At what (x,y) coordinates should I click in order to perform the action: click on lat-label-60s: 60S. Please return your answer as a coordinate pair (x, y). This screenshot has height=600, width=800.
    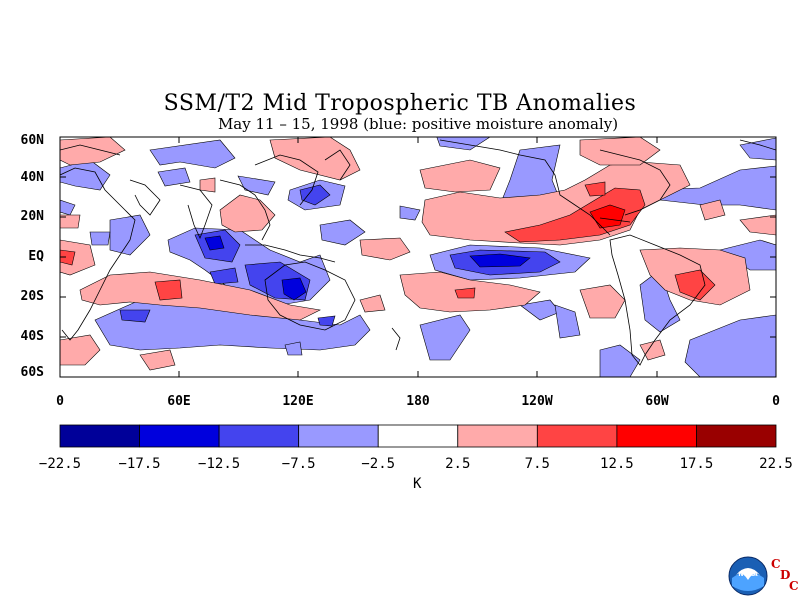
    Looking at the image, I should click on (32, 372).